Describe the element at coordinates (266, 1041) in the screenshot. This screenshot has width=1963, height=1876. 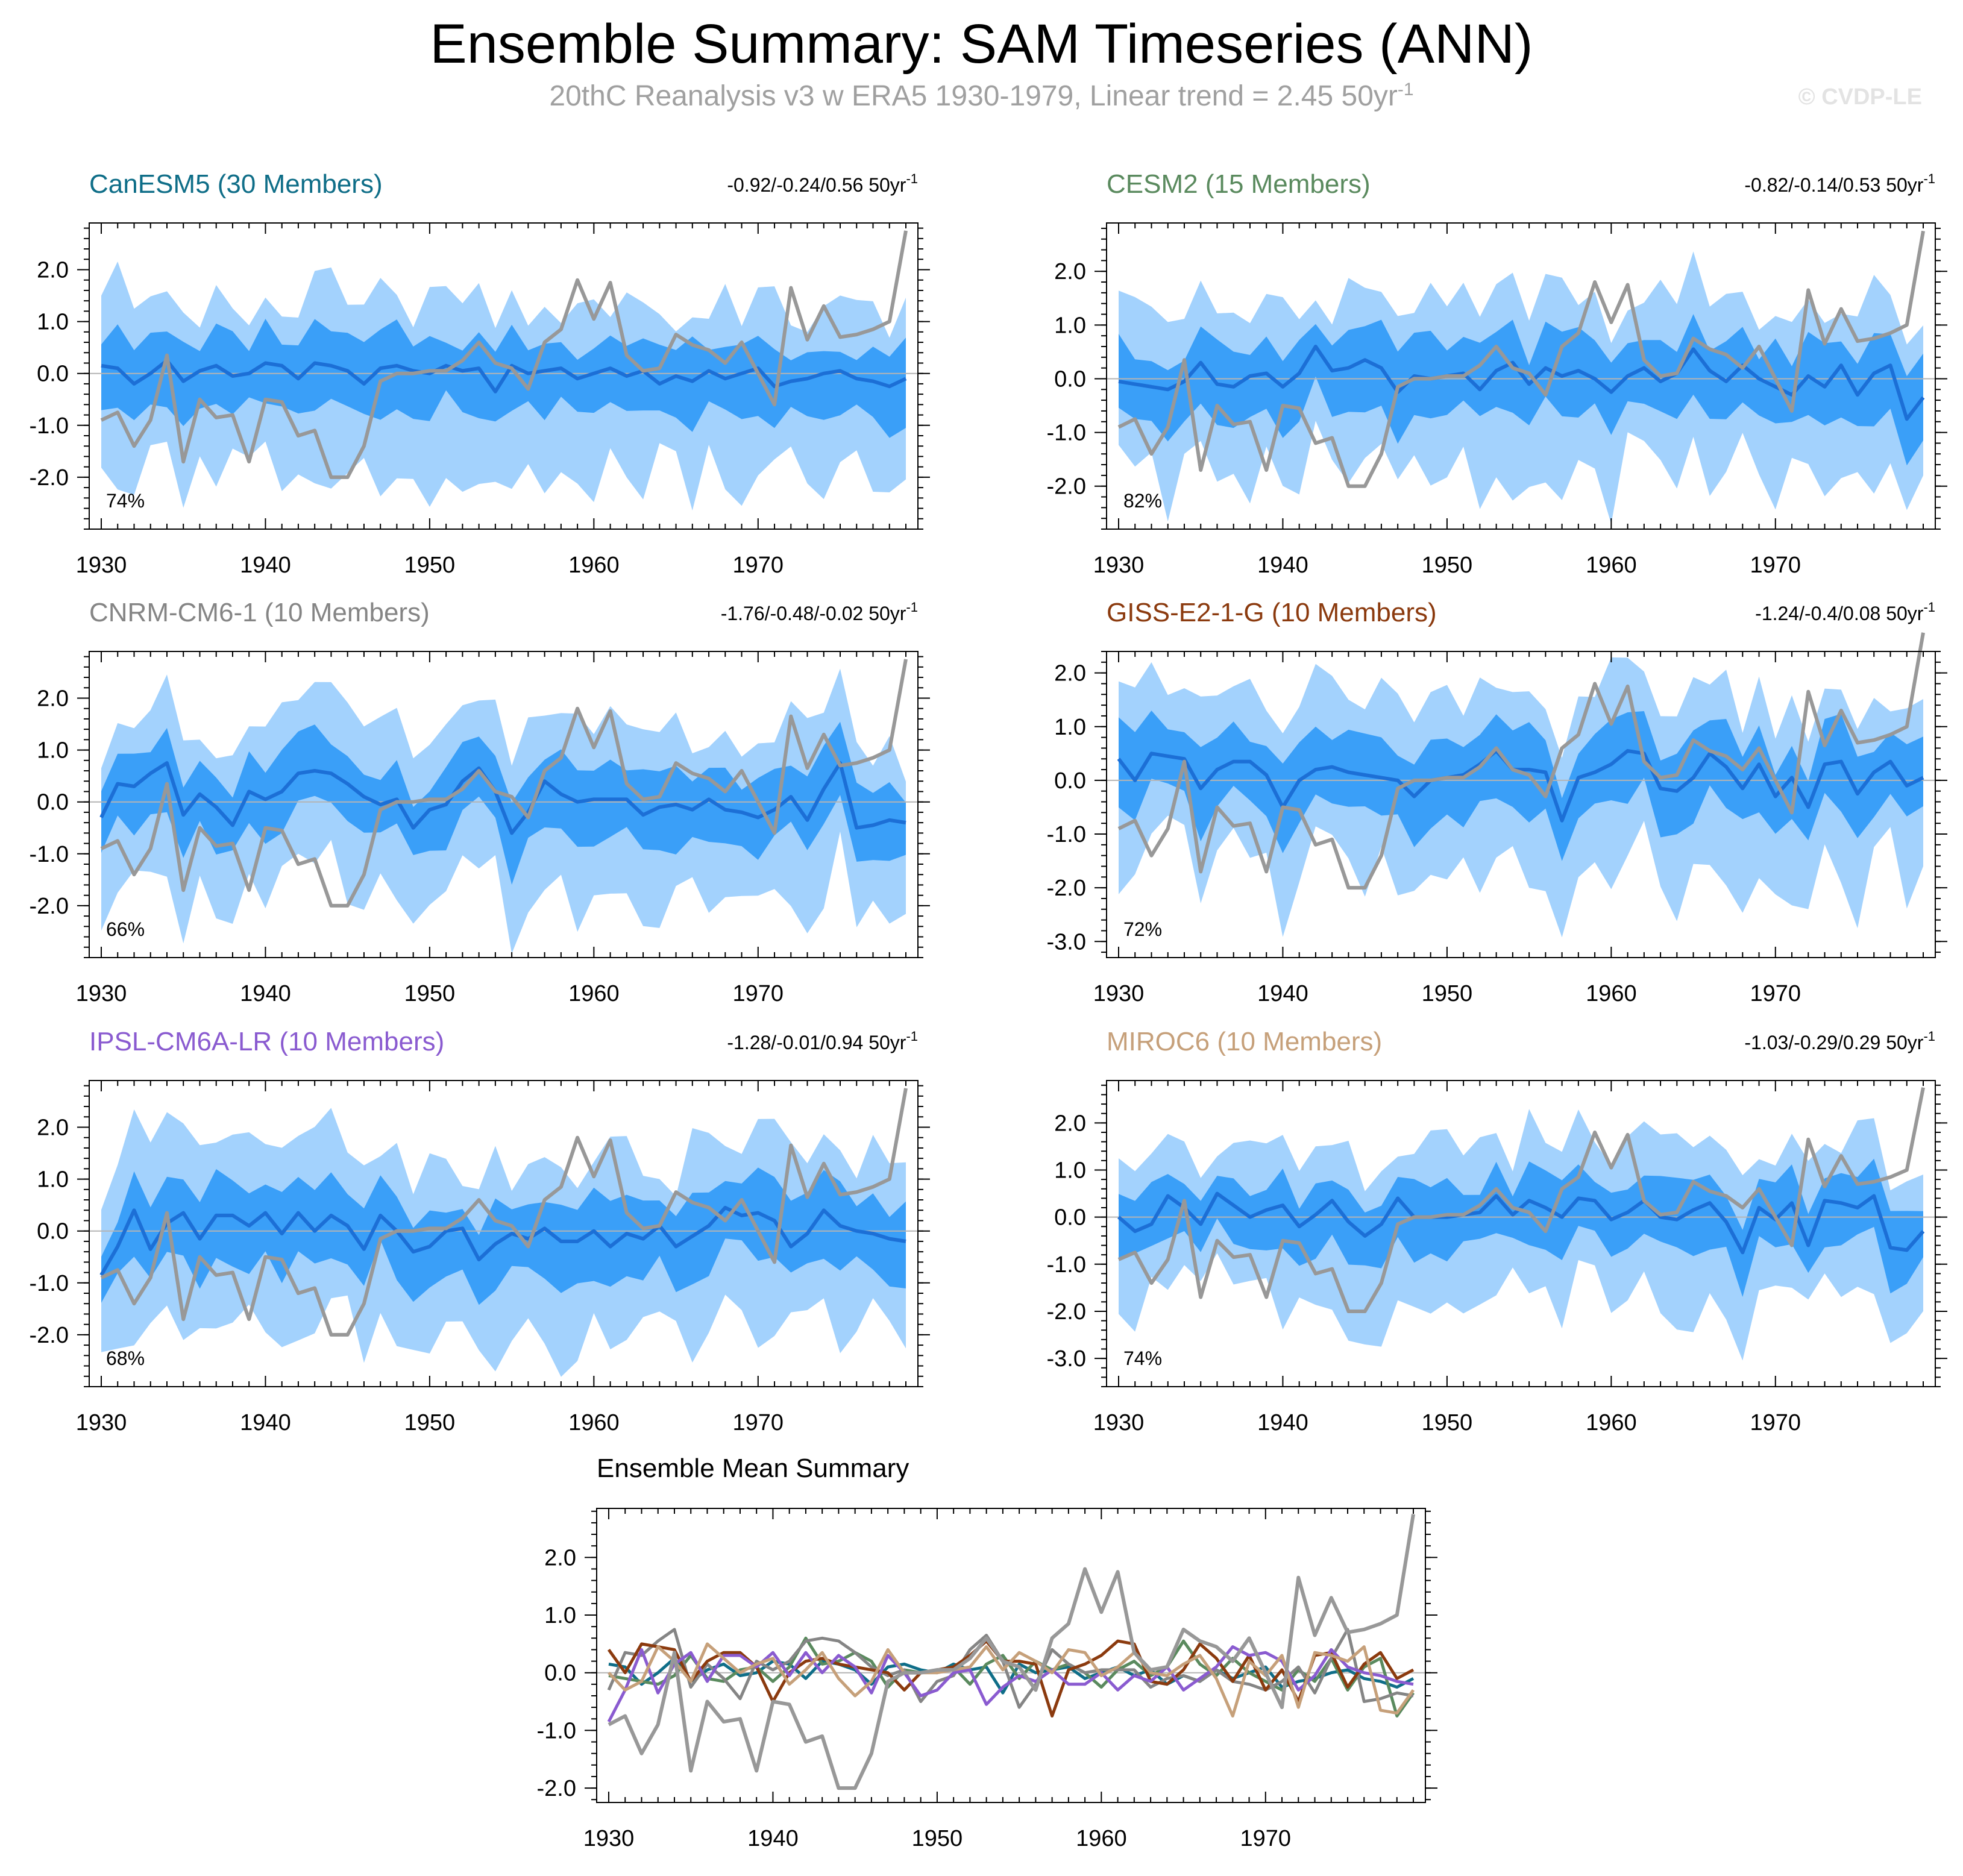
I see `panel-title: IPSL-CM6A-LR (10 Members)` at that location.